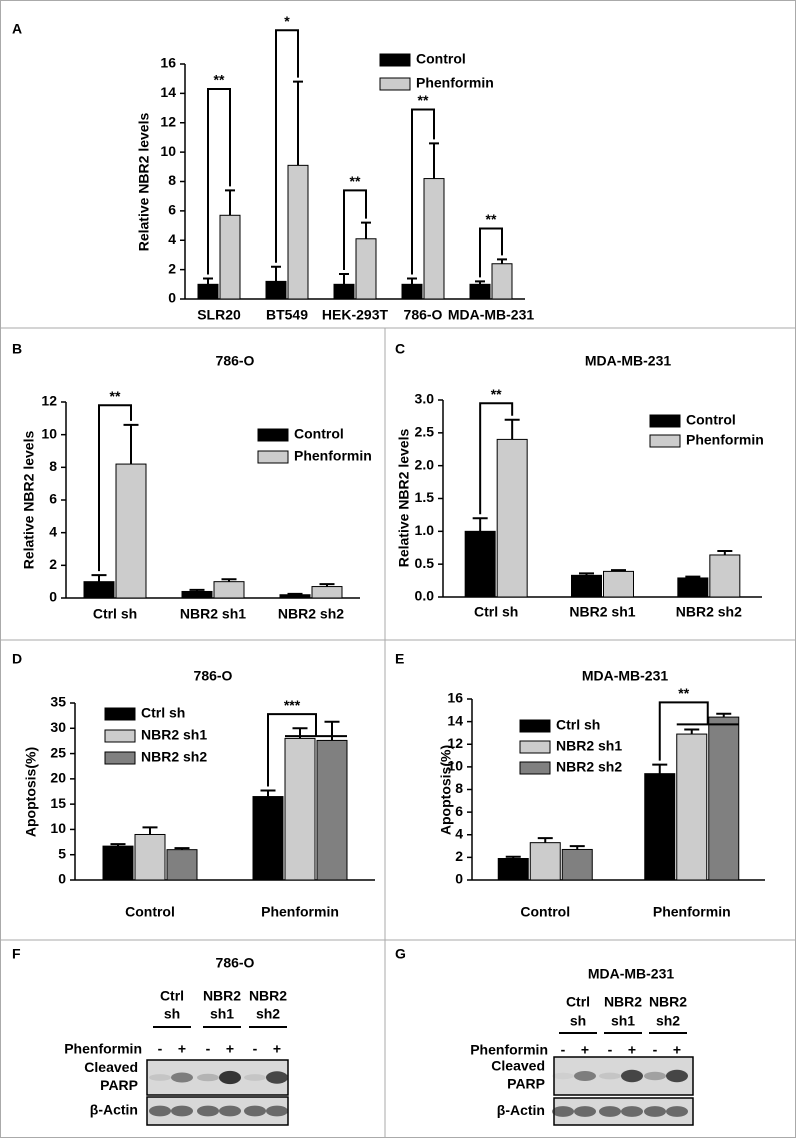  I want to click on row-label: β-Actin, so click(114, 1110).